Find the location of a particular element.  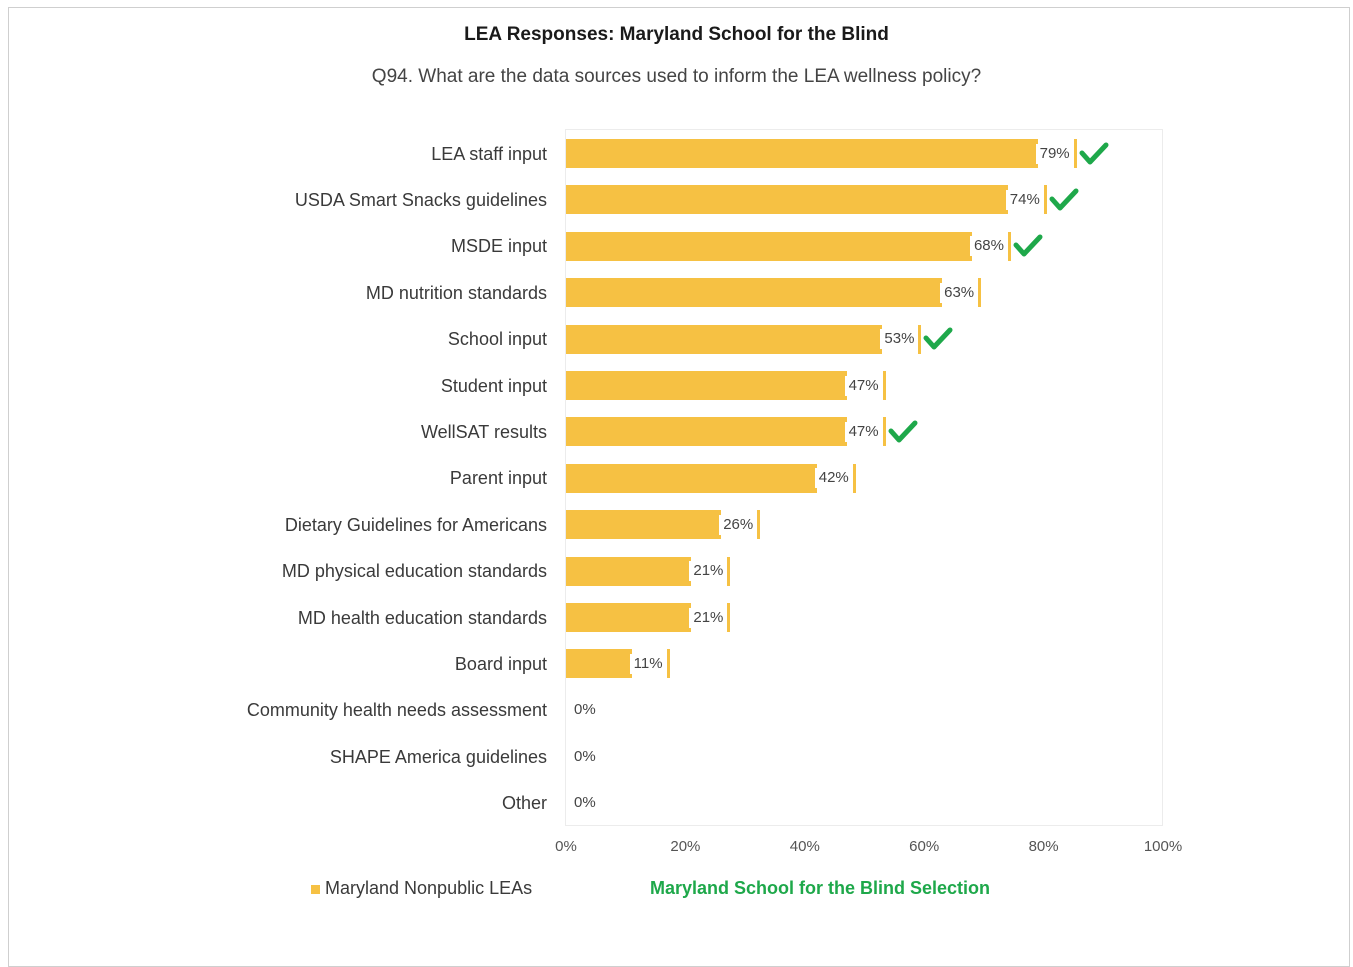

category-label: MD physical education standards is located at coordinates (414, 571).